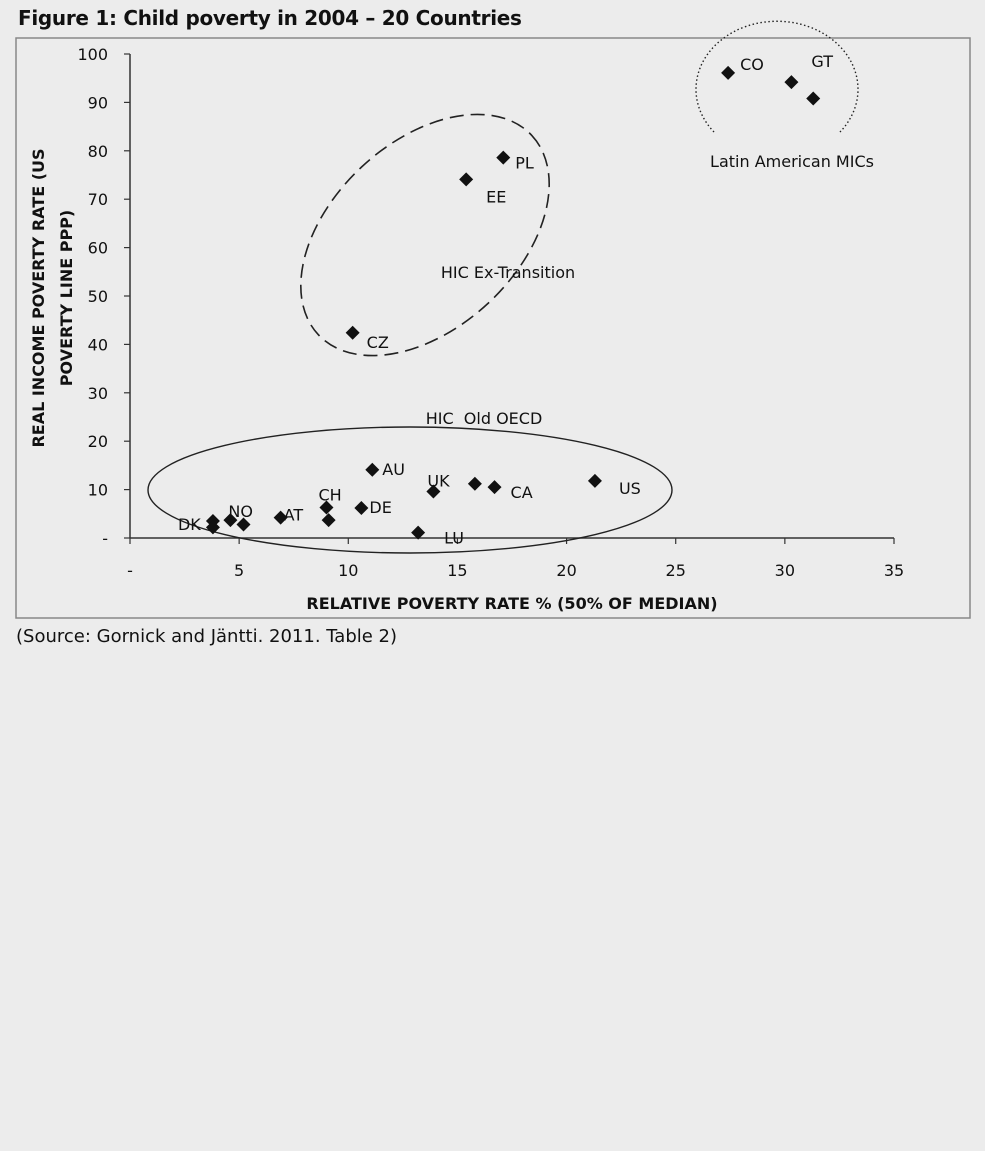 The height and width of the screenshot is (1151, 985). Describe the element at coordinates (105, 538) in the screenshot. I see `y-tick-label: -` at that location.